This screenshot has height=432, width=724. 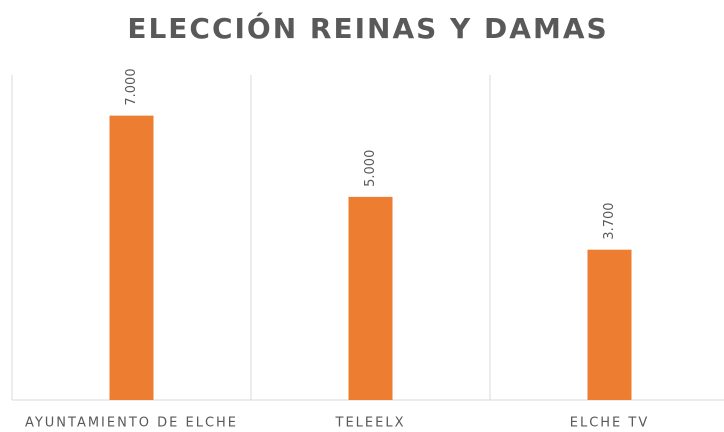 I want to click on x-tick-label: AYUNTAMIENTO DE ELCHE, so click(x=131, y=423).